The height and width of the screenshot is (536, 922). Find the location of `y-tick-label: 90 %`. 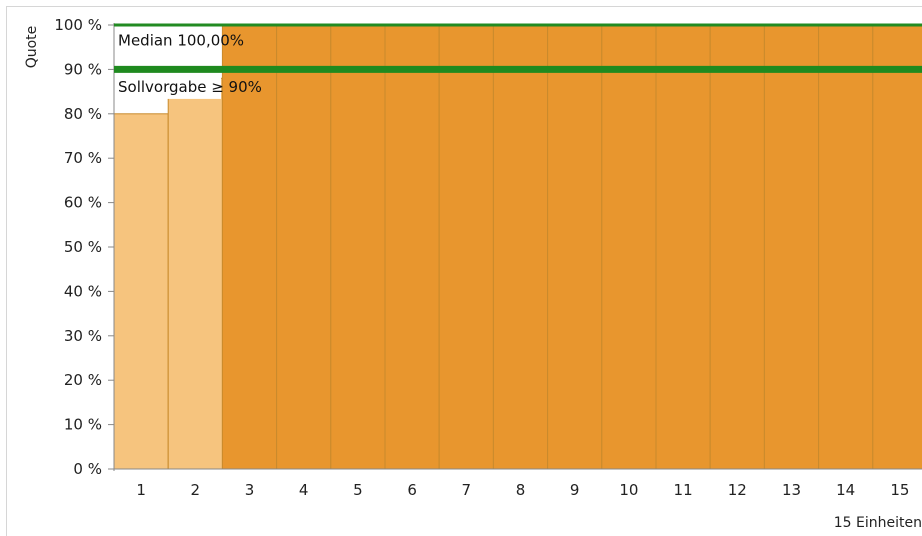

y-tick-label: 90 % is located at coordinates (83, 69).